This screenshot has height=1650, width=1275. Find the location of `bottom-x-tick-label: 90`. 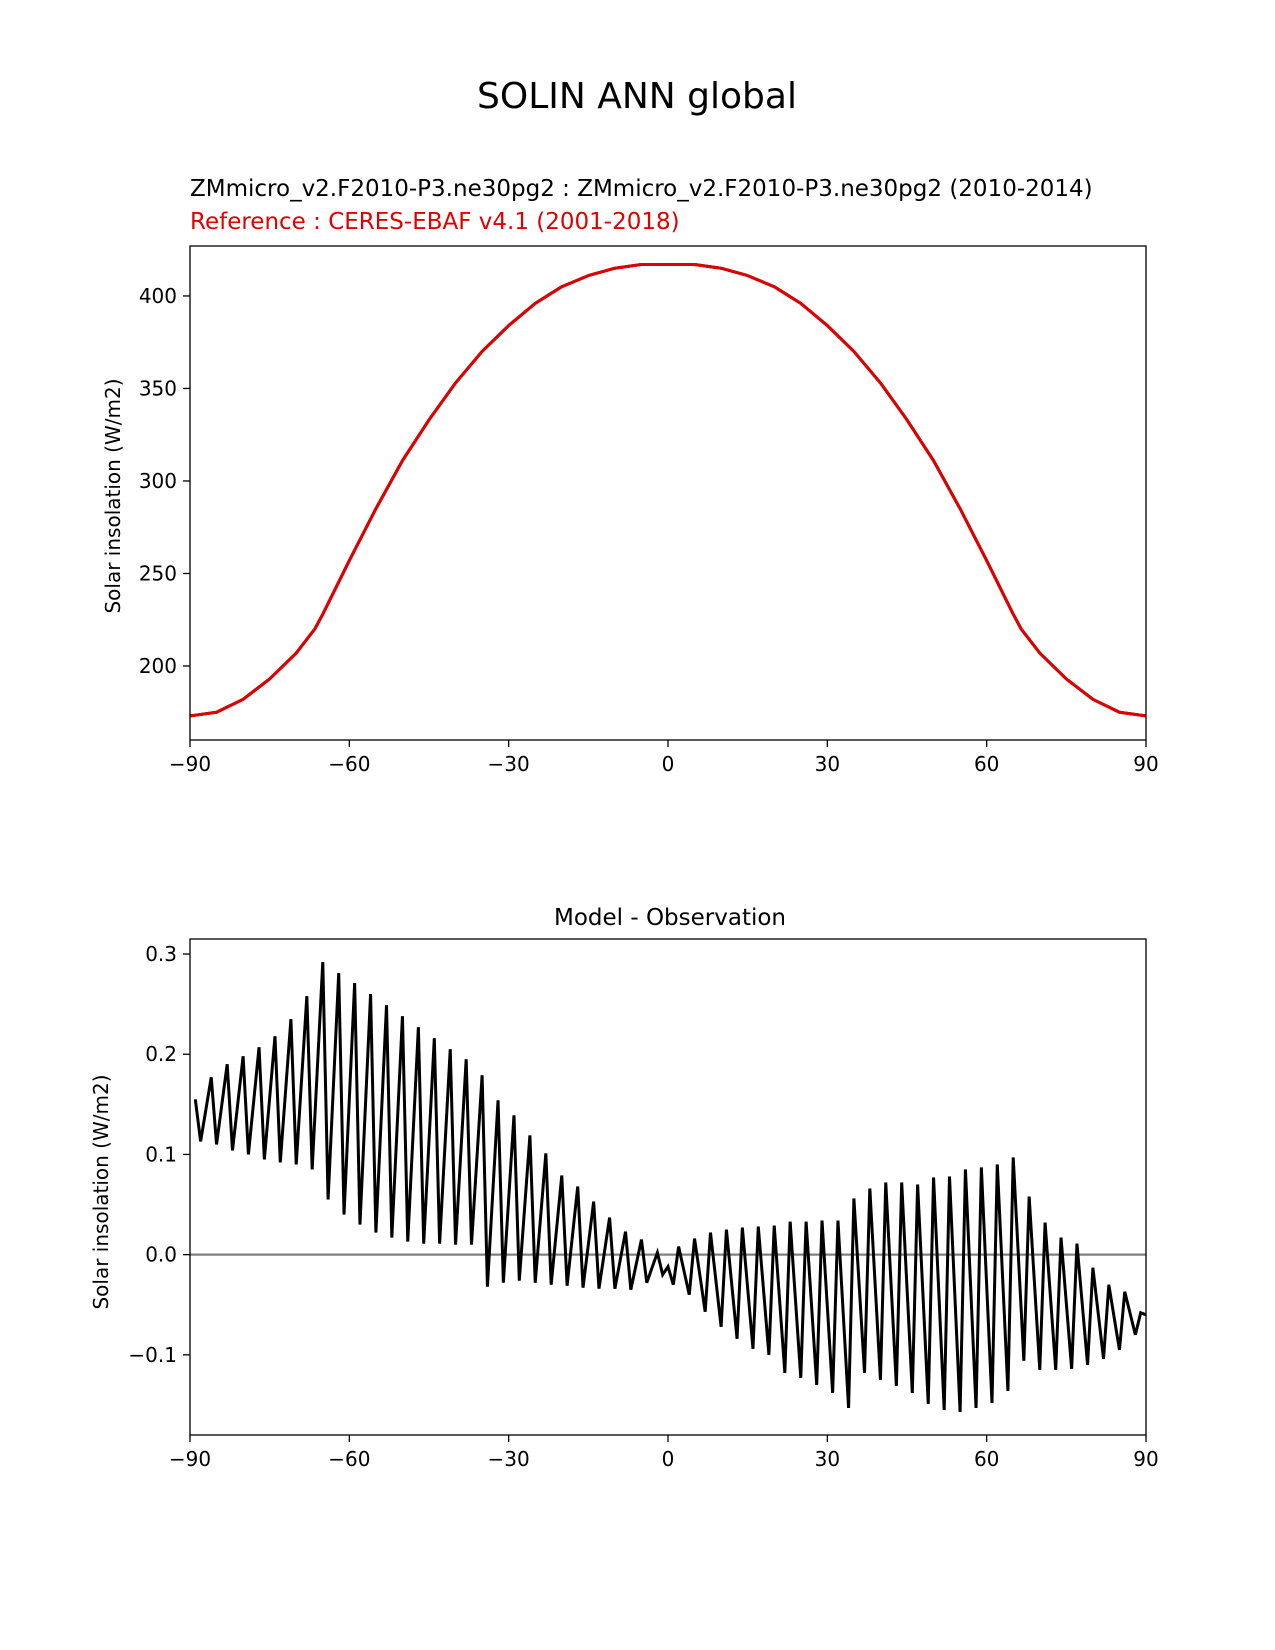

bottom-x-tick-label: 90 is located at coordinates (1145, 1459).